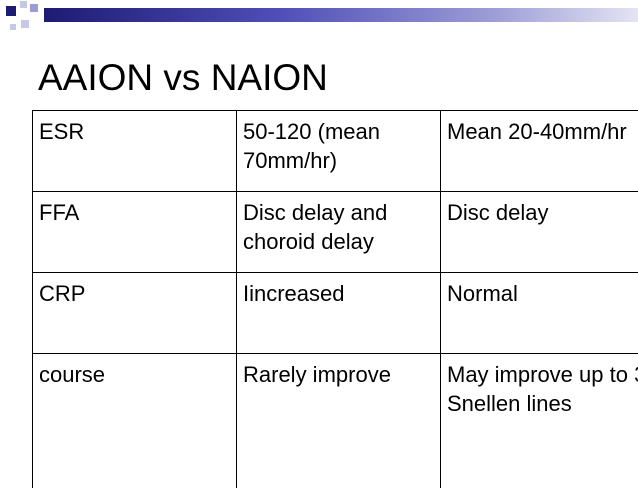  I want to click on slide-title: AAION vs NAION, so click(183, 78).